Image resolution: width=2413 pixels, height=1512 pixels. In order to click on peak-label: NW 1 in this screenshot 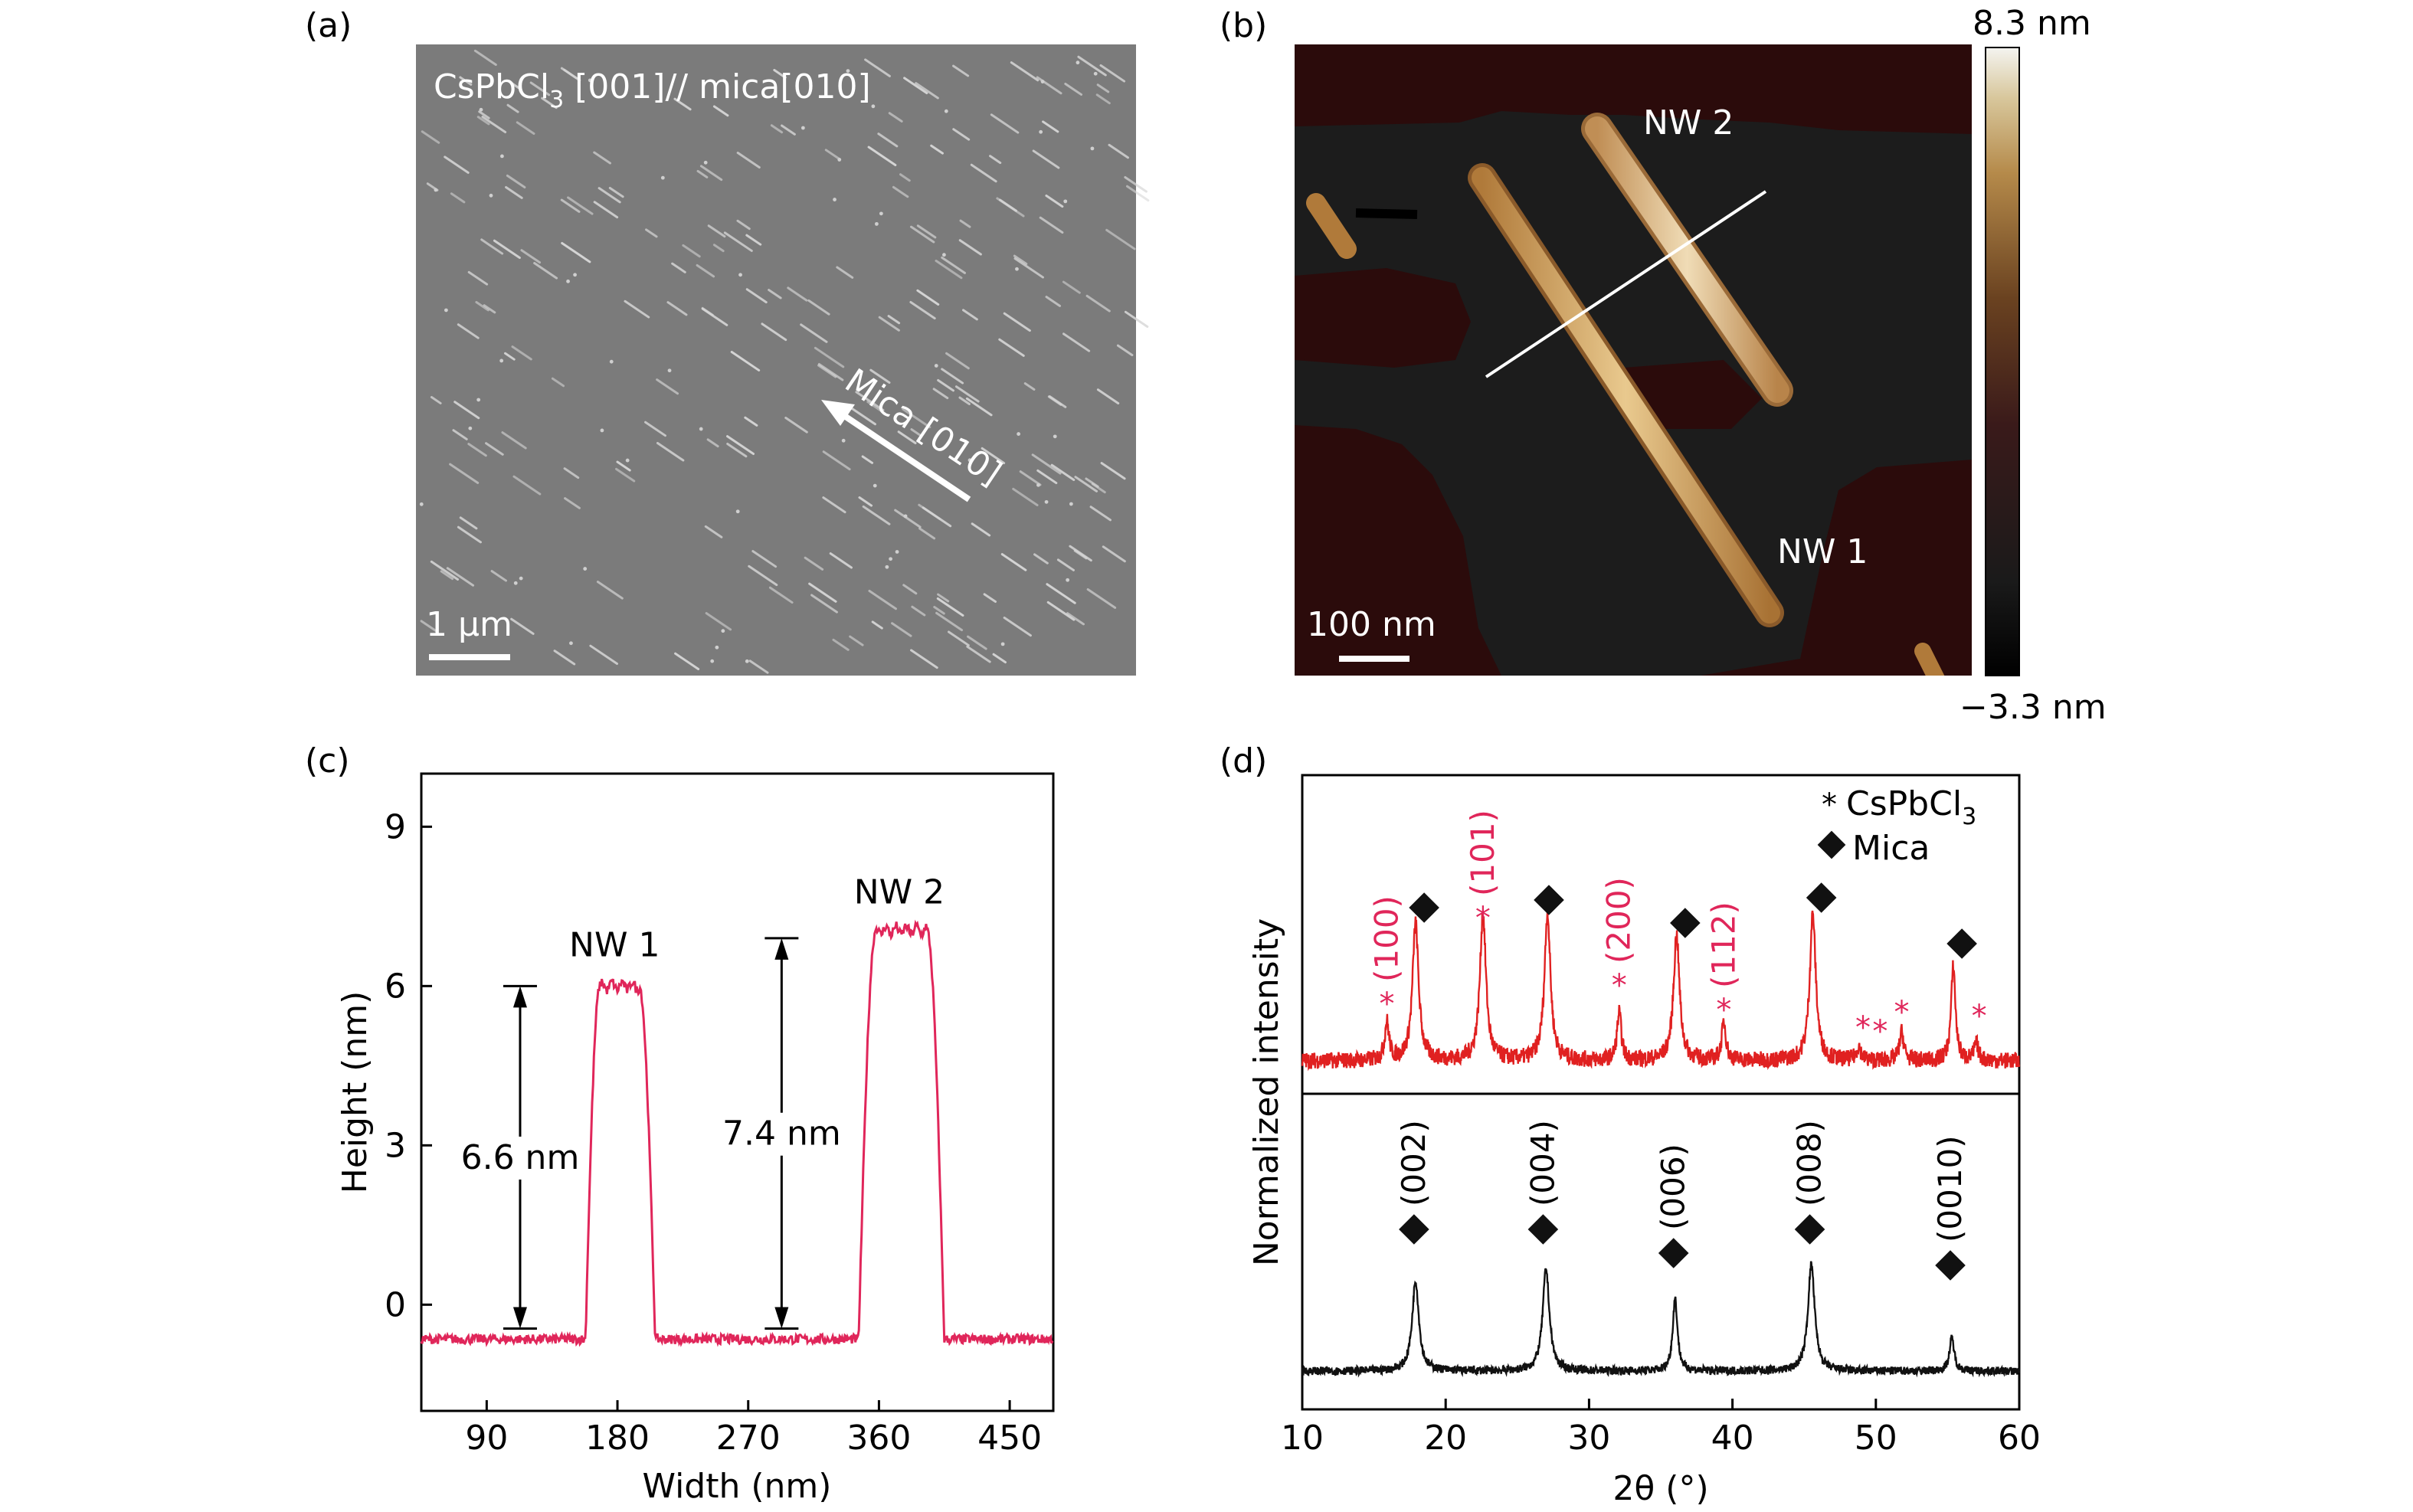, I will do `click(614, 945)`.